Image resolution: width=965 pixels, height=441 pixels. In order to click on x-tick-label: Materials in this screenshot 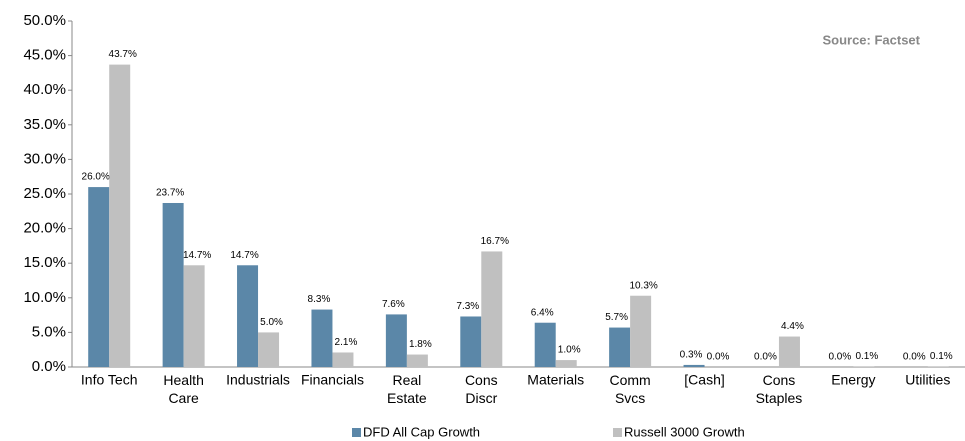, I will do `click(555, 380)`.